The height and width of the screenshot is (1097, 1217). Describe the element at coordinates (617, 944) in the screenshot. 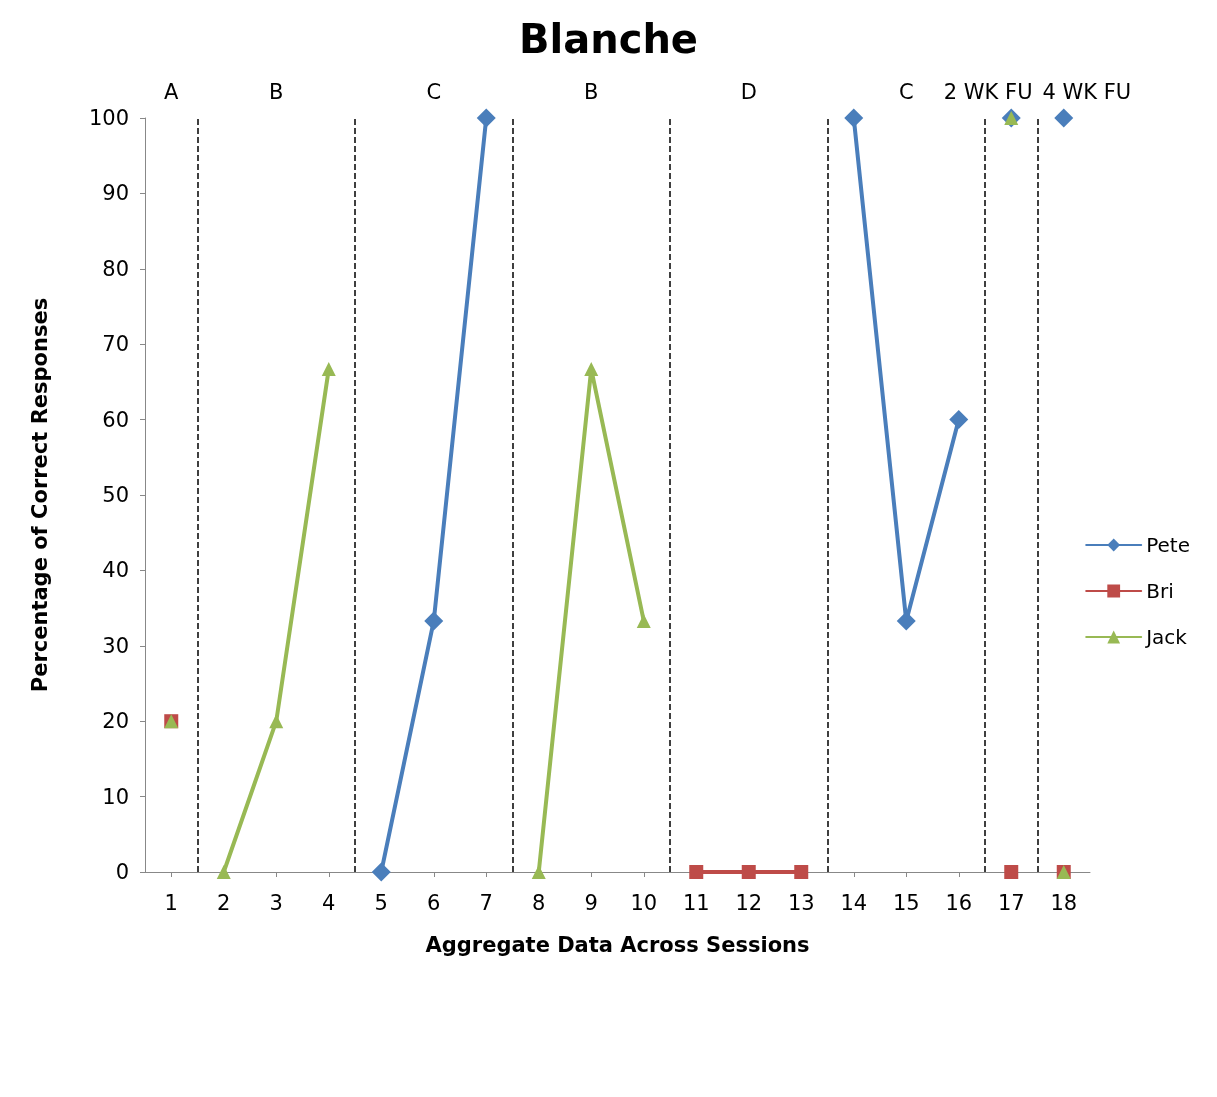

I see `x-axis-title: Aggregate Data Across Sessions` at that location.